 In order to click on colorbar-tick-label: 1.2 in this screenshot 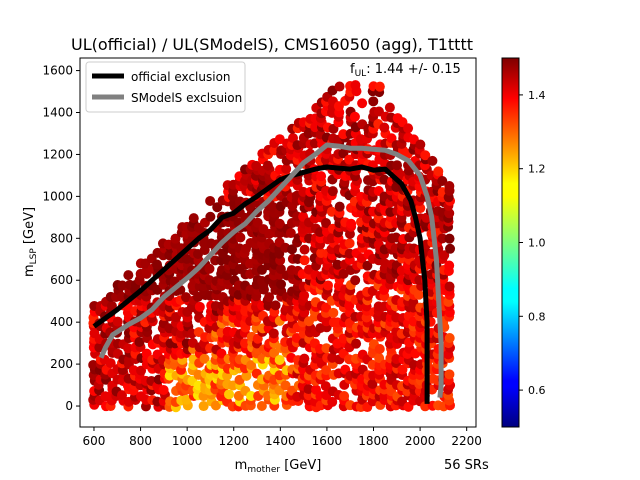, I will do `click(537, 169)`.